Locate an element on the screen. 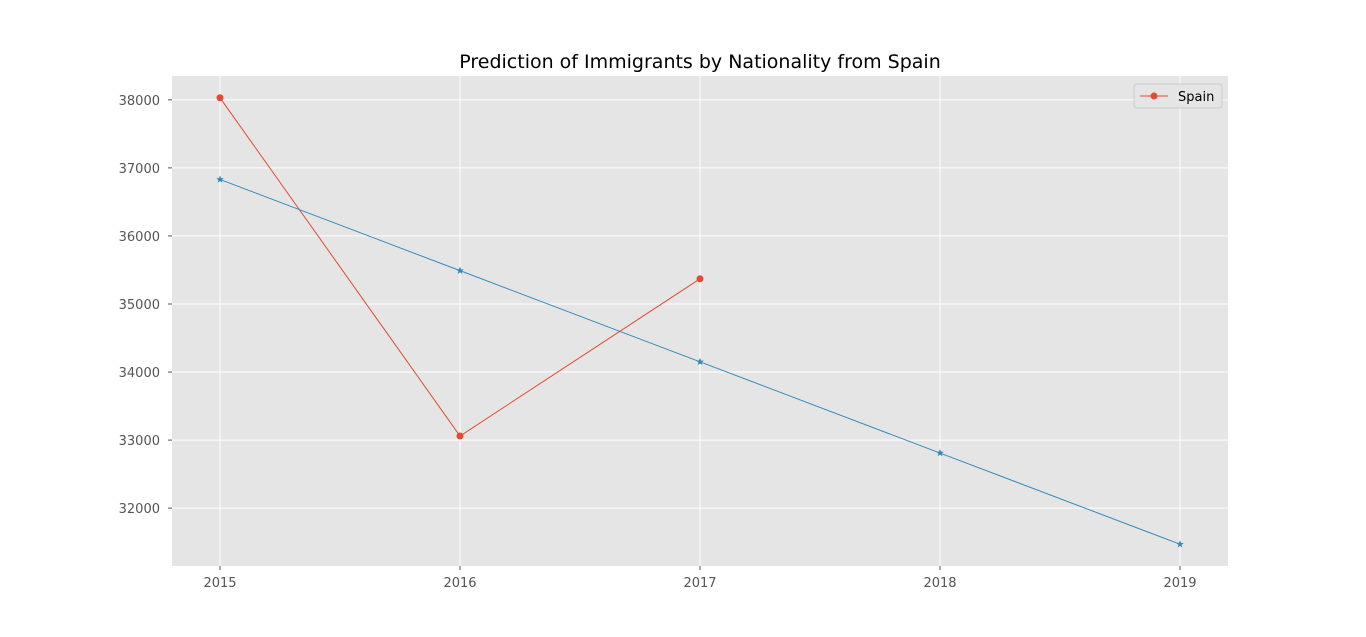  legend: Spain is located at coordinates (1178, 96).